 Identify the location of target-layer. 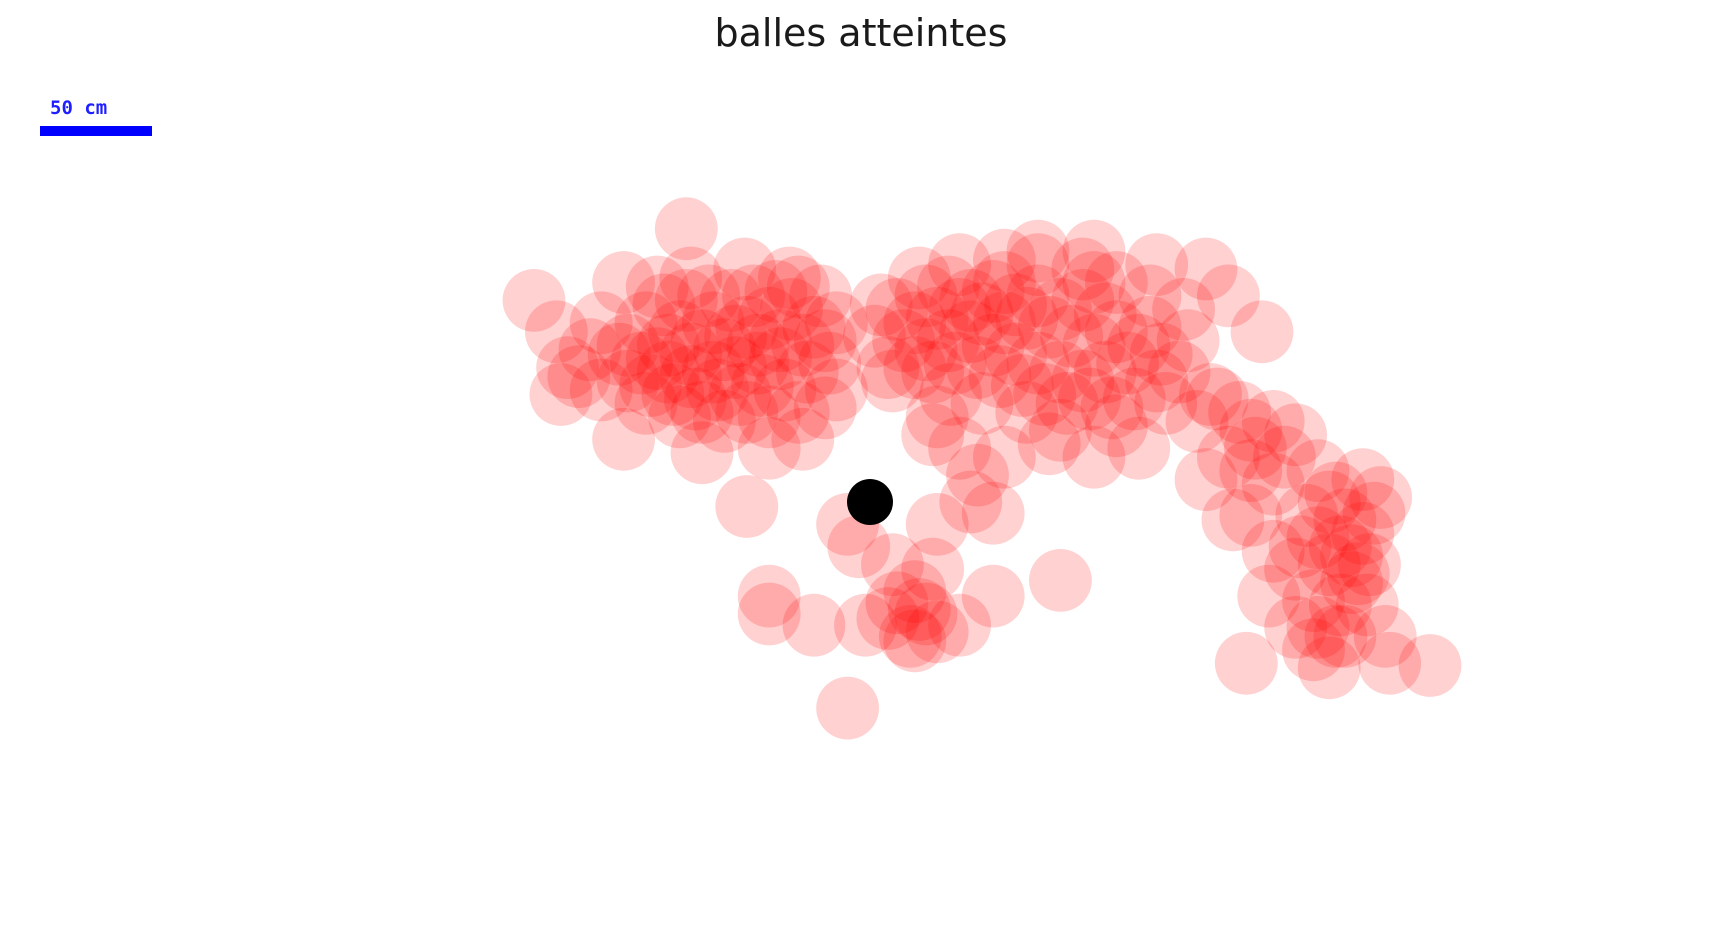
(870, 502).